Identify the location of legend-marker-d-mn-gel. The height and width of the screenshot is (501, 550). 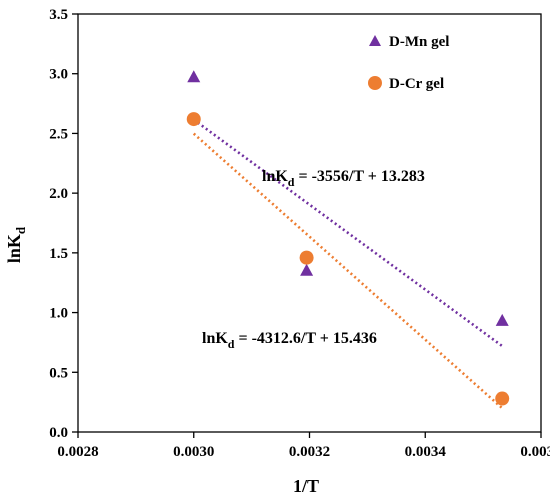
(375, 40).